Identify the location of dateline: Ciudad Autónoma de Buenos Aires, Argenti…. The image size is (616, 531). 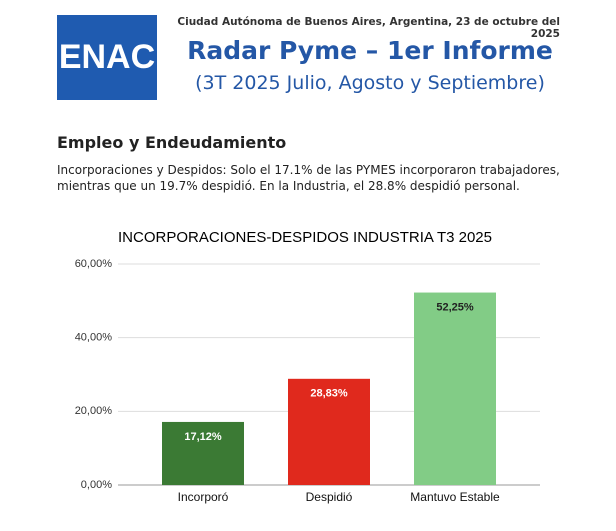
(368, 28).